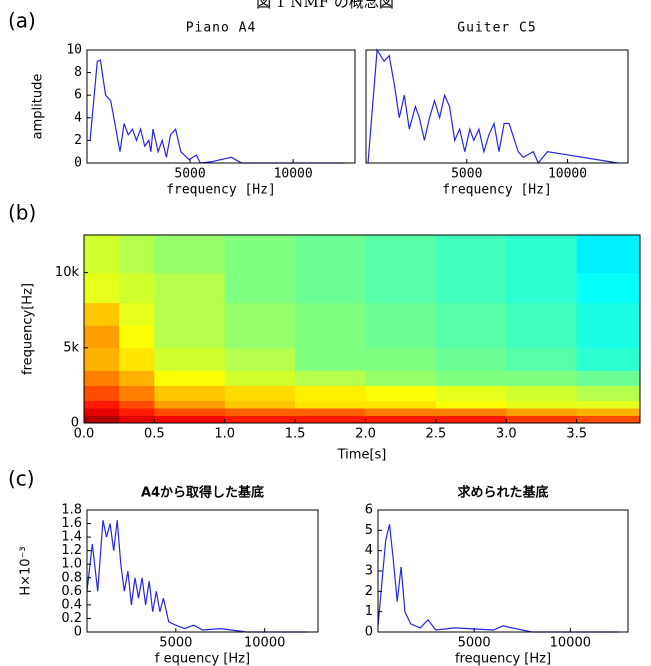 The image size is (651, 666). What do you see at coordinates (369, 571) in the screenshot?
I see `y-tick-label: 3` at bounding box center [369, 571].